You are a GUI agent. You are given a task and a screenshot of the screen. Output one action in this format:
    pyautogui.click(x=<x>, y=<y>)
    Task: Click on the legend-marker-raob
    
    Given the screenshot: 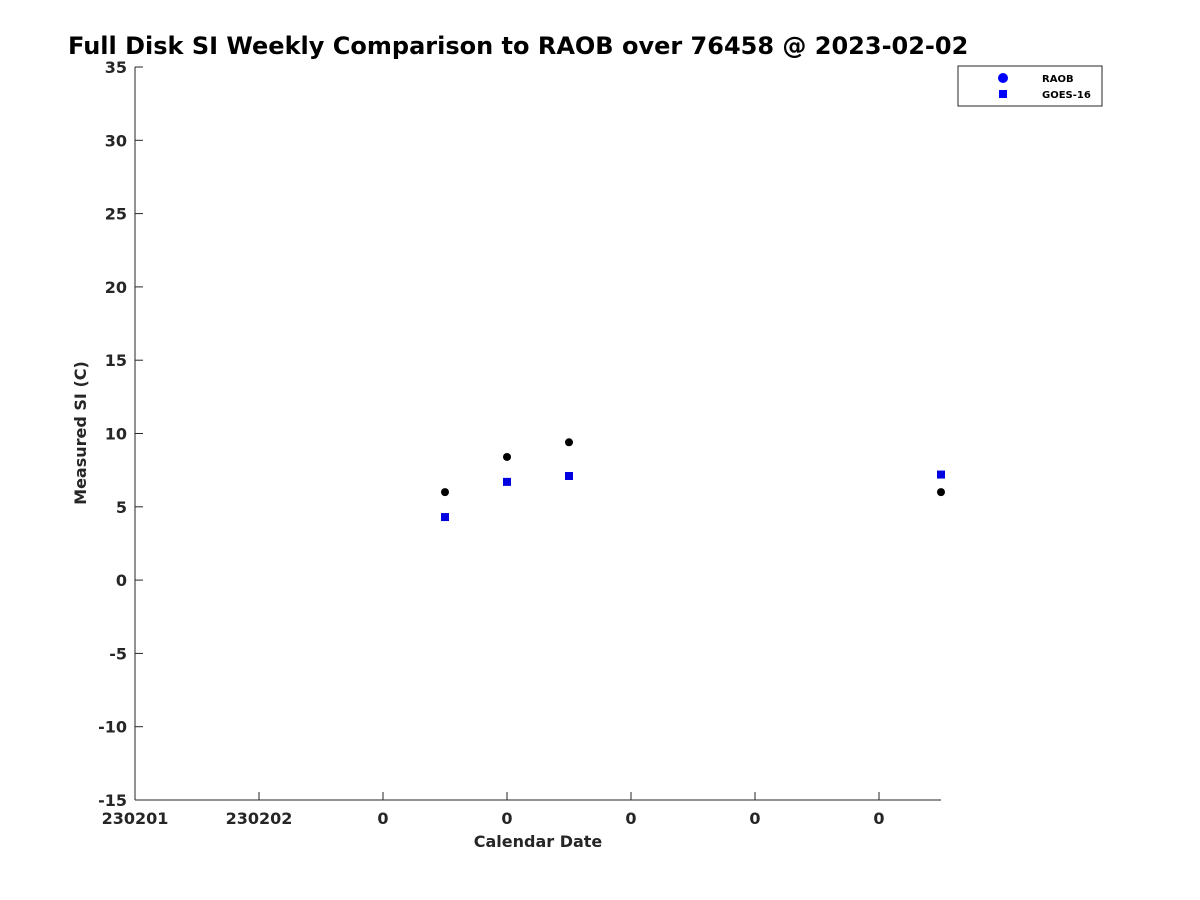 What is the action you would take?
    pyautogui.click(x=1003, y=78)
    